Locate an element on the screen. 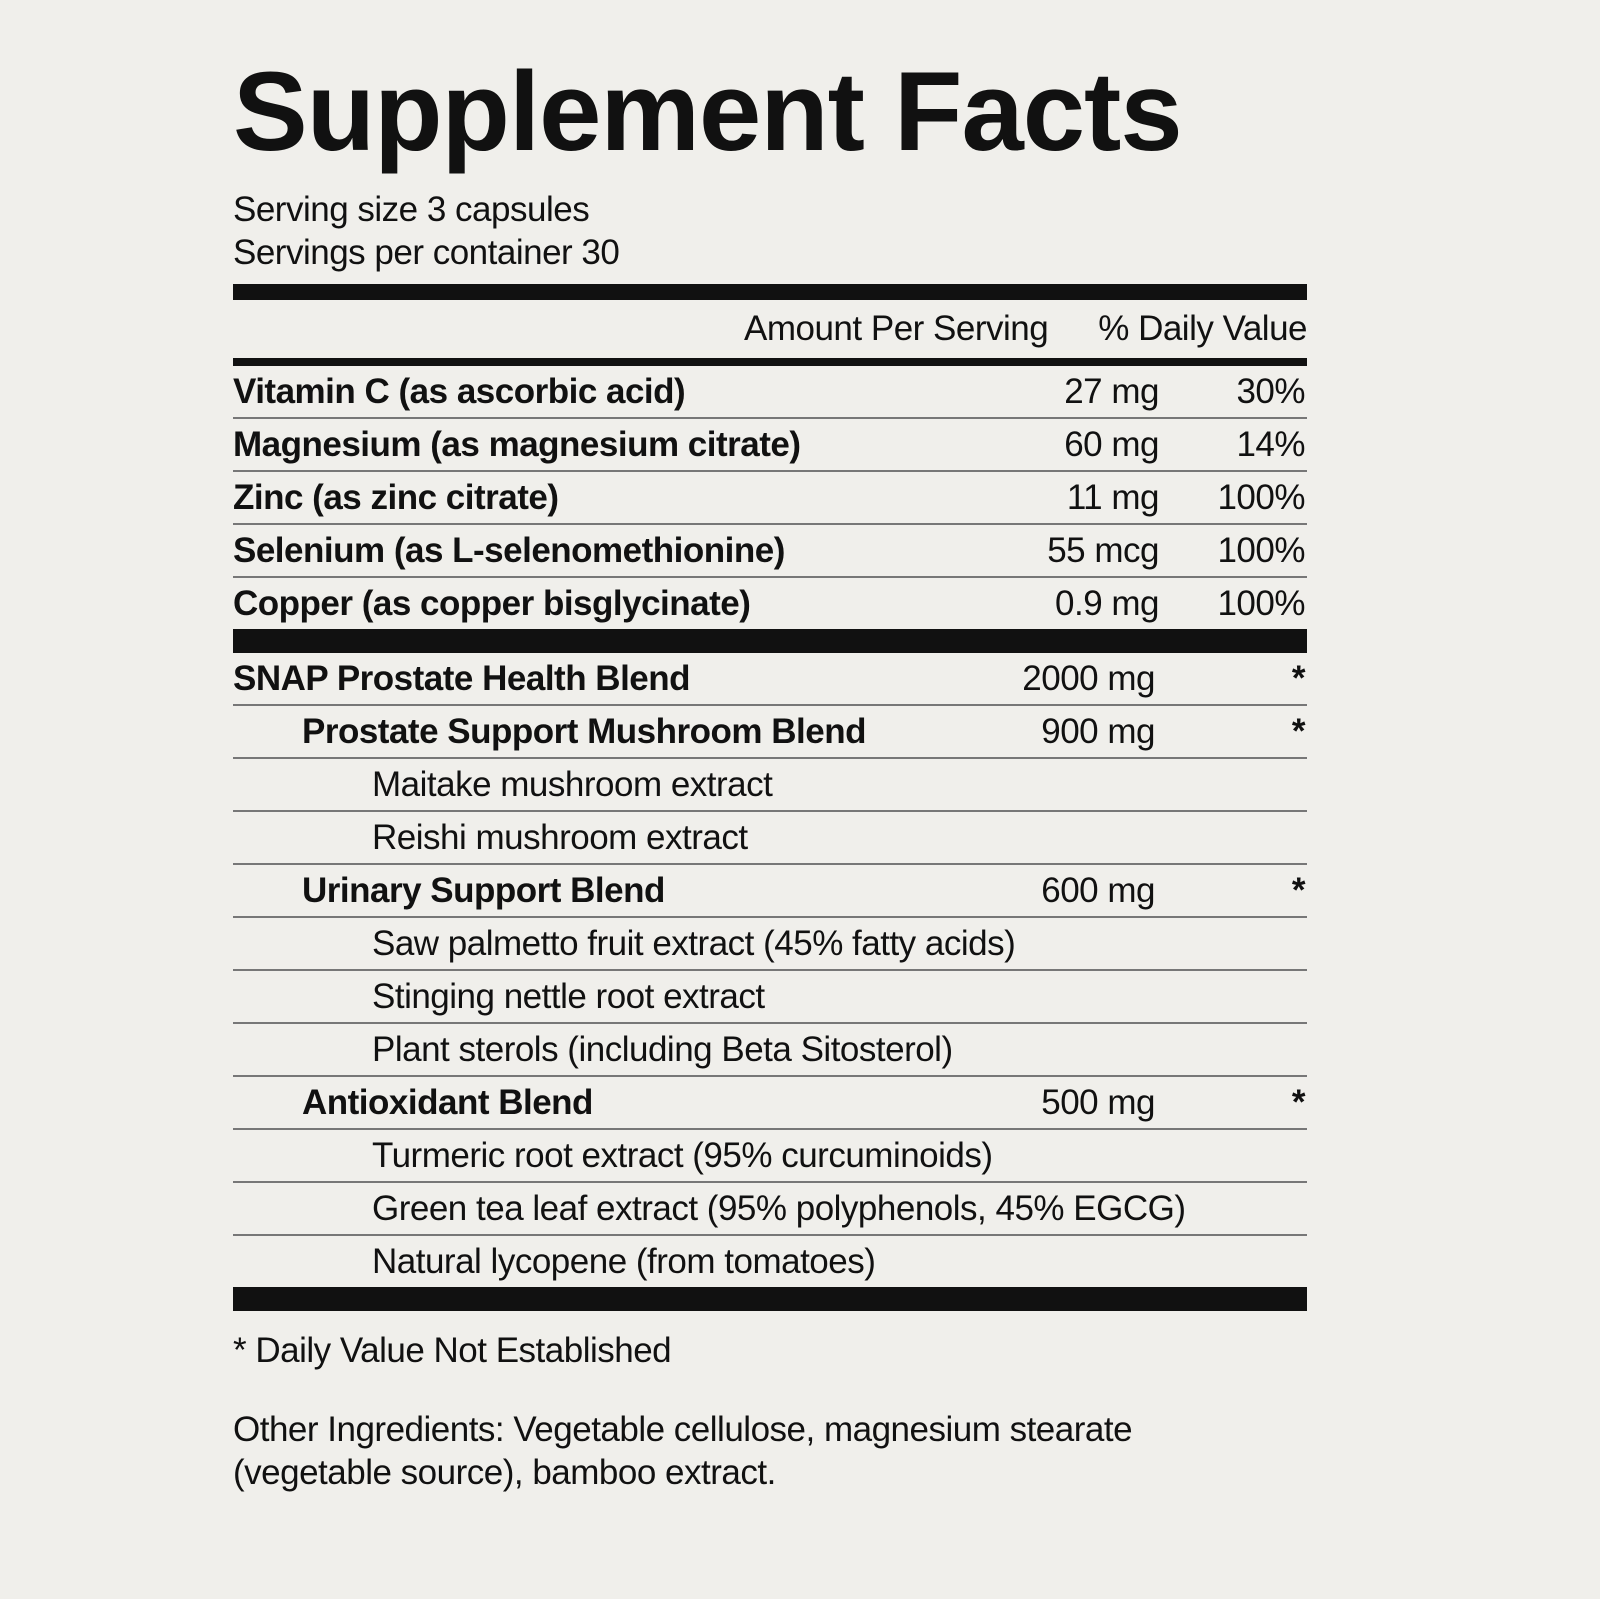 The height and width of the screenshot is (1599, 1600). ingredient-name: Urinary Support Blend is located at coordinates (483, 890).